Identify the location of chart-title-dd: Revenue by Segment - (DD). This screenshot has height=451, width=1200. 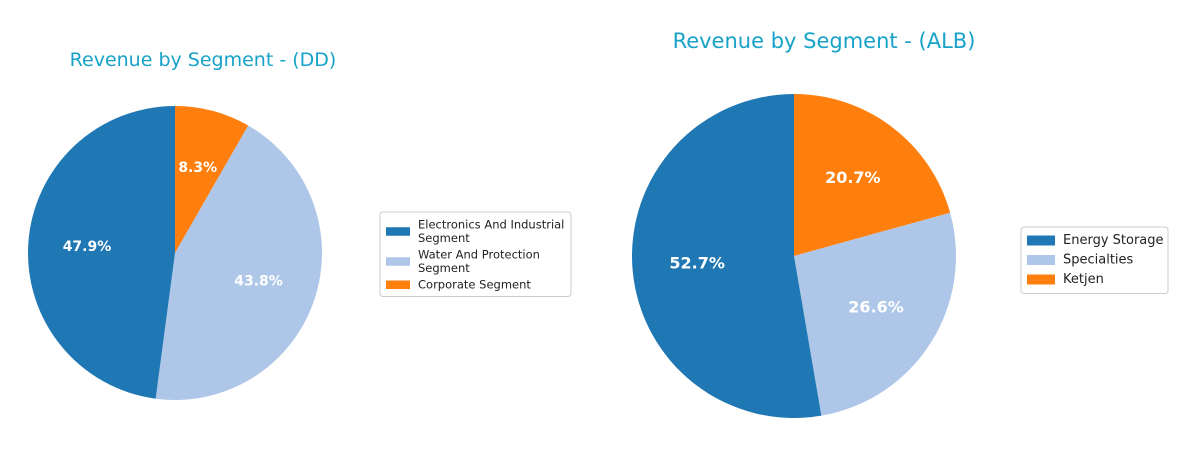
(203, 60).